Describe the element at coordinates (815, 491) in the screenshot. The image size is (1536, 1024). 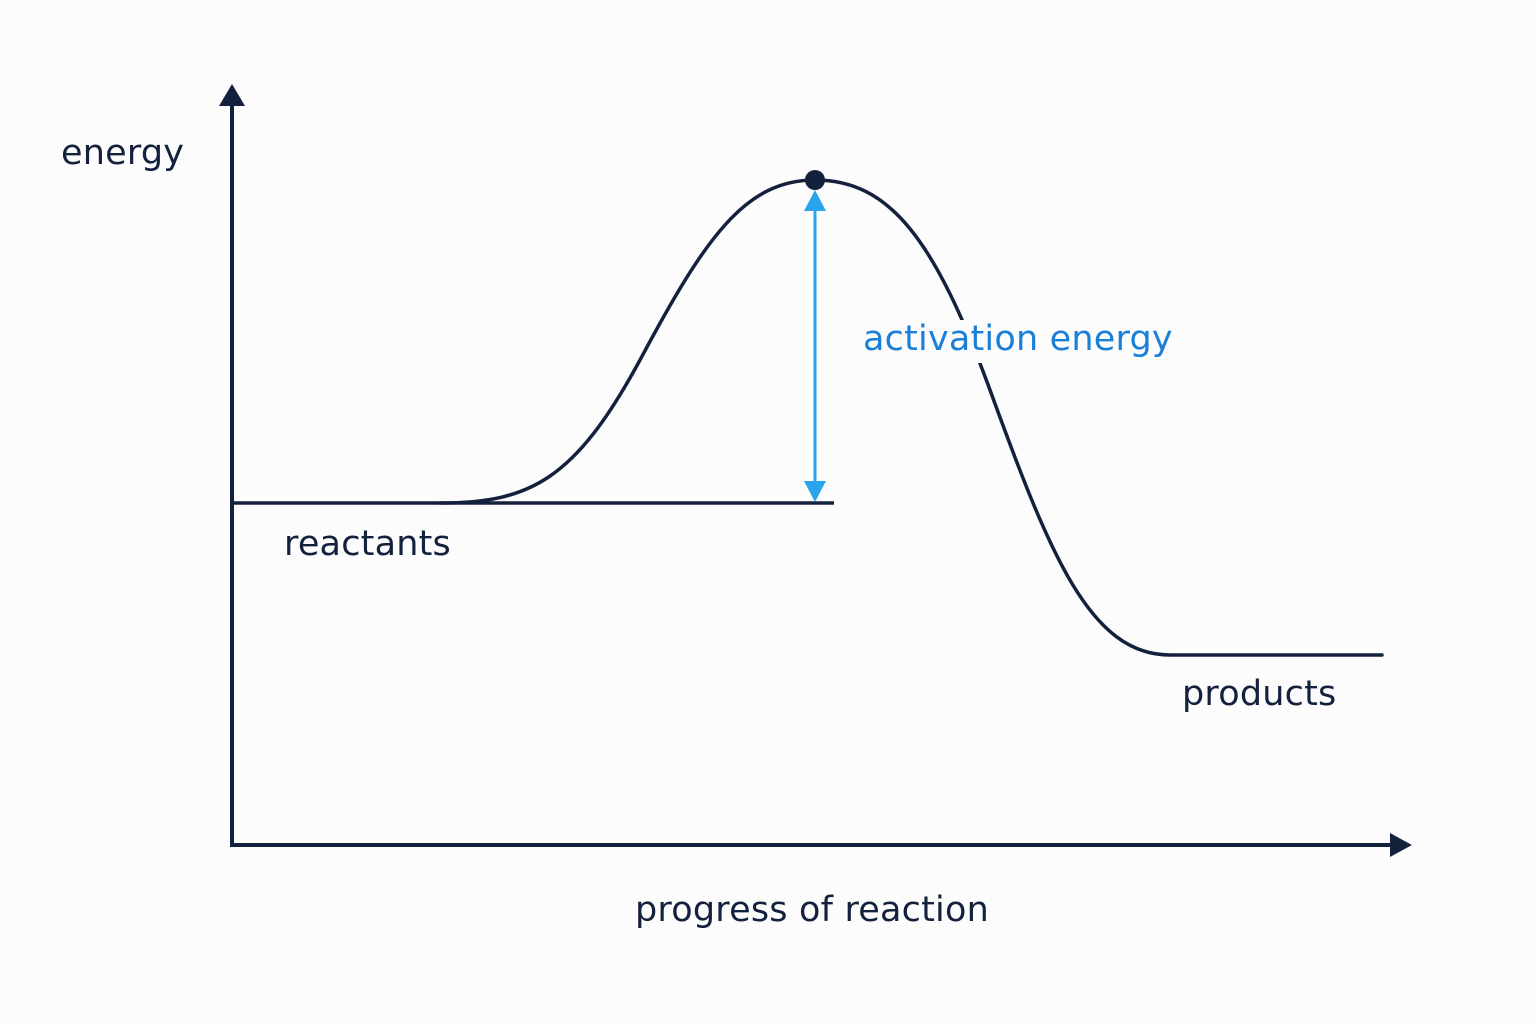
I see `activation-energy-arrowhead-bottom` at that location.